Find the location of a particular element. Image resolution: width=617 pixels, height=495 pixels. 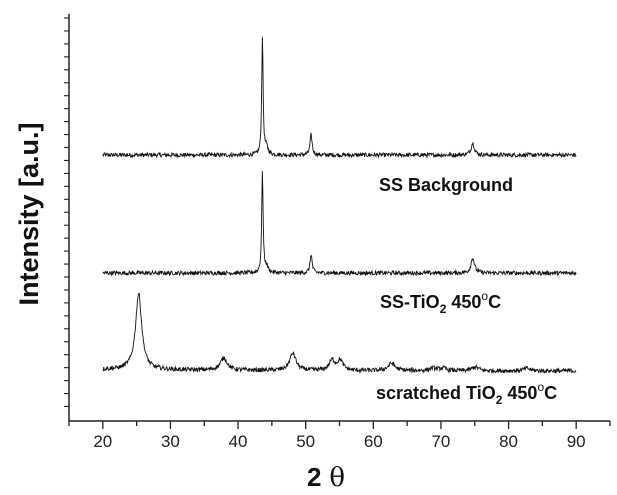

x-axis-title-main: 2 is located at coordinates (314, 477).